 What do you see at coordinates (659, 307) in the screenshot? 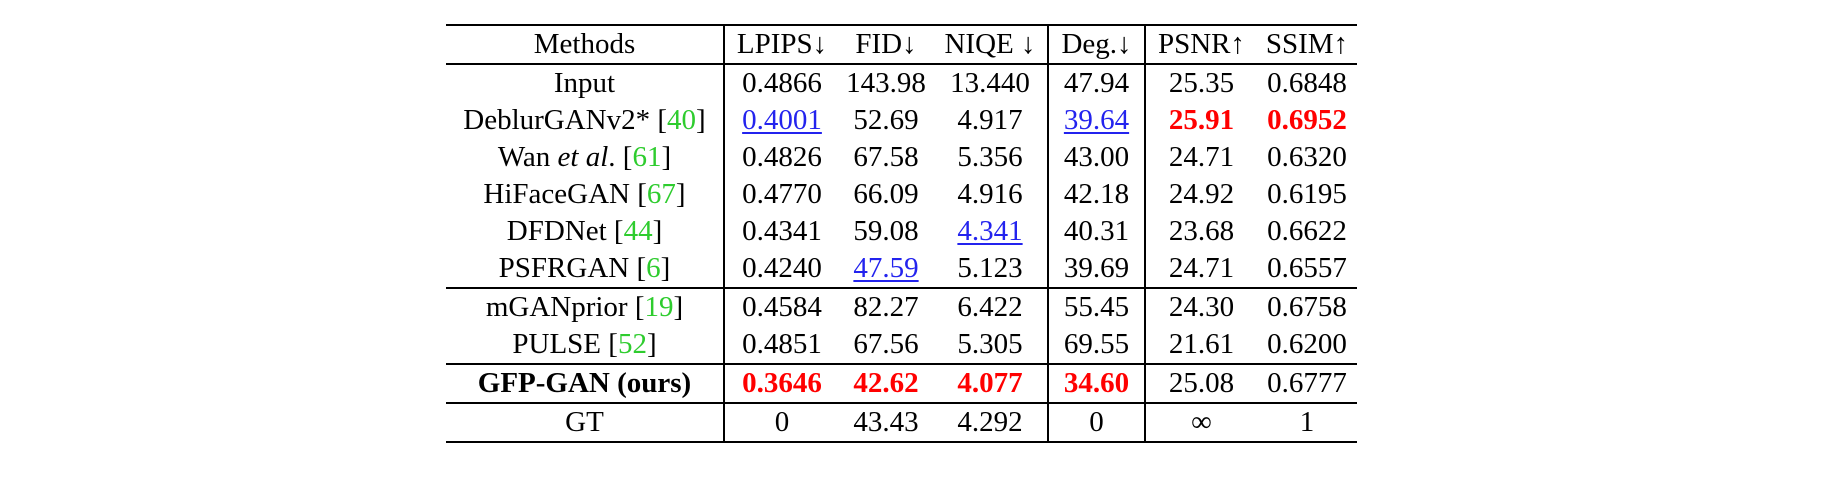
I see `citation-link: 19` at bounding box center [659, 307].